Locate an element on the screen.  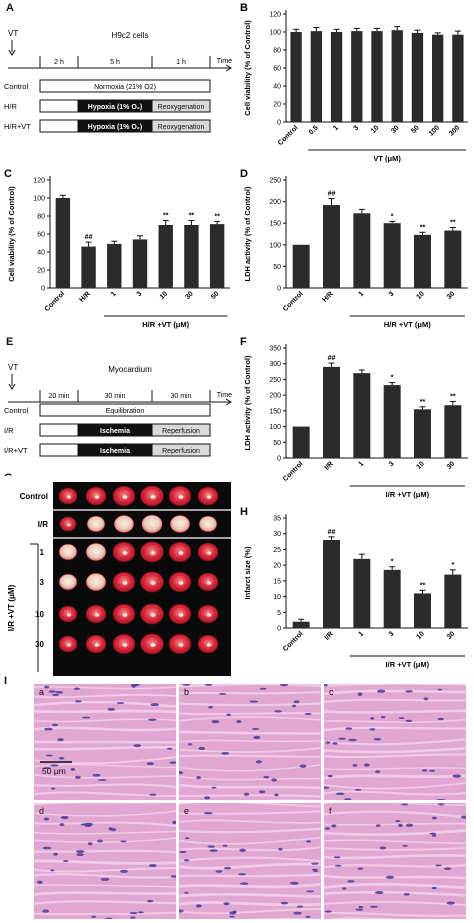
y-tick-label: 80 is located at coordinates (41, 217).